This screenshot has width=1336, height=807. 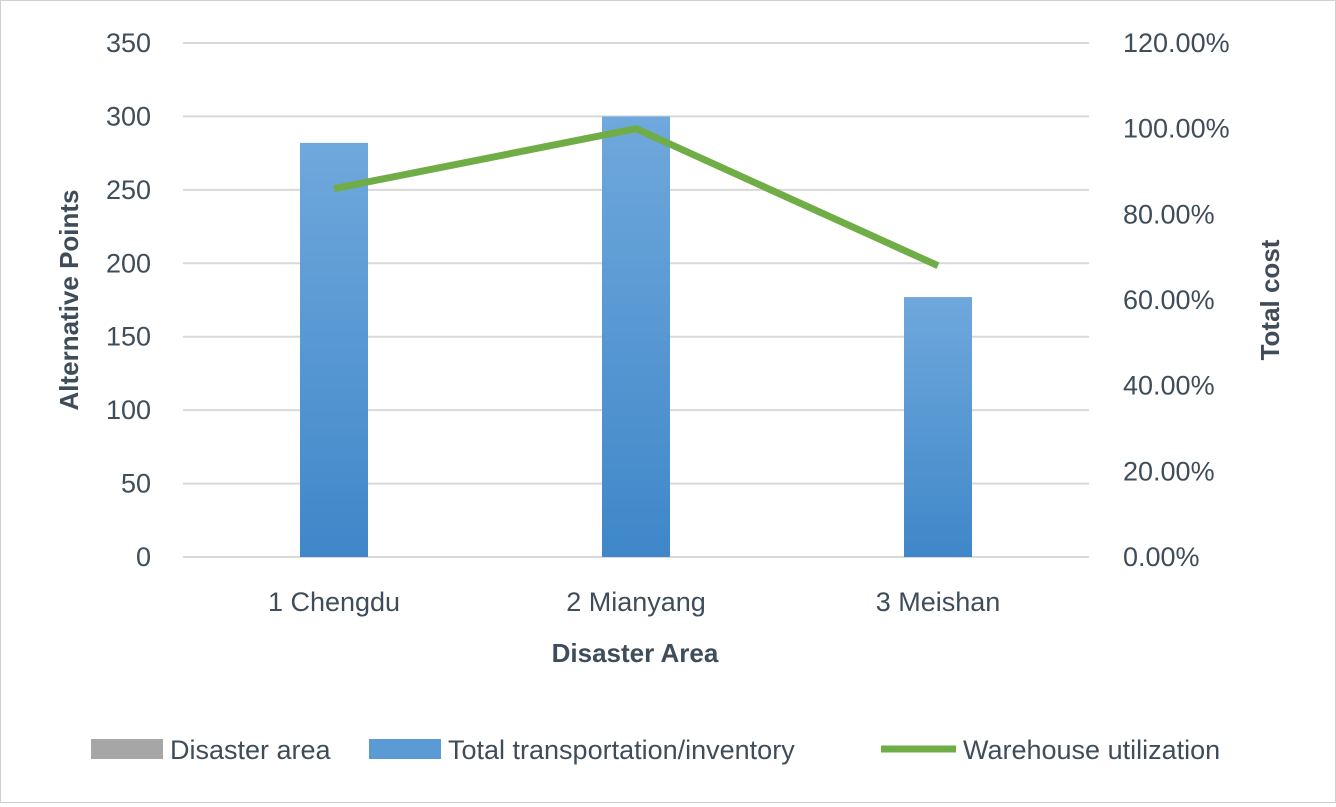 What do you see at coordinates (621, 750) in the screenshot?
I see `legend-label: Total transportation/inventory` at bounding box center [621, 750].